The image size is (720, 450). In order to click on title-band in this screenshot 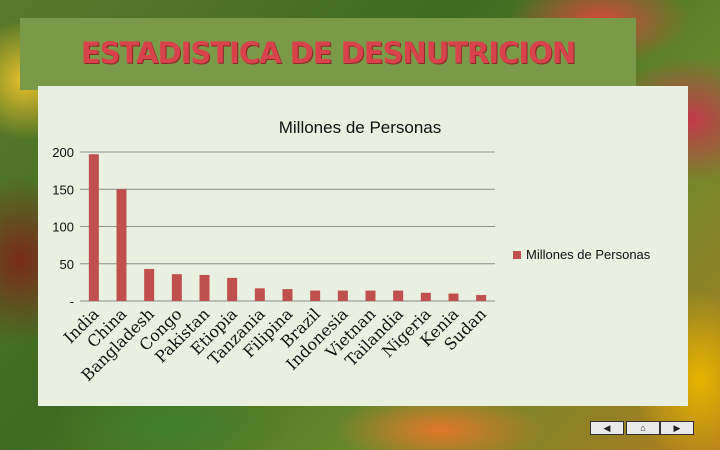, I will do `click(328, 54)`.